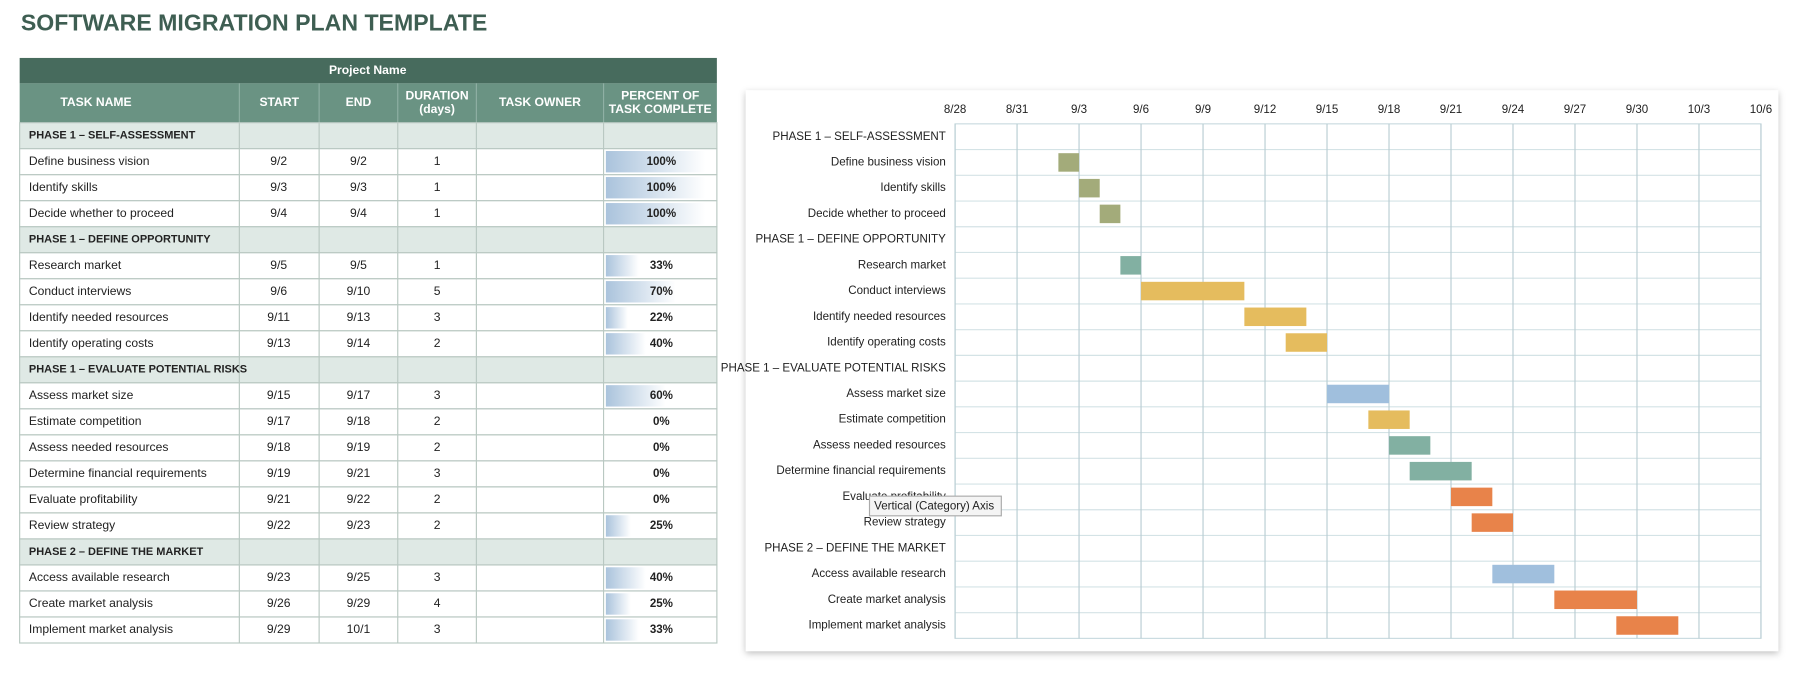 Image resolution: width=1813 pixels, height=694 pixels. What do you see at coordinates (99, 447) in the screenshot?
I see `task-name: Assess needed resources` at bounding box center [99, 447].